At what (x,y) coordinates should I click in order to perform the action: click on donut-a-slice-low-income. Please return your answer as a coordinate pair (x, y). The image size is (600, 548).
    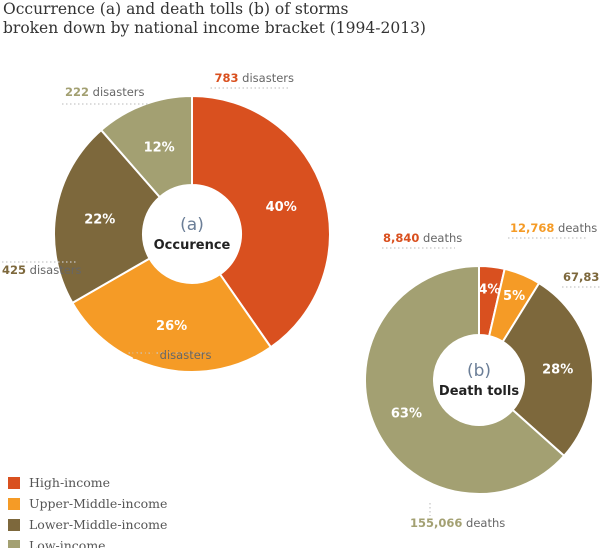
    Looking at the image, I should click on (146, 146).